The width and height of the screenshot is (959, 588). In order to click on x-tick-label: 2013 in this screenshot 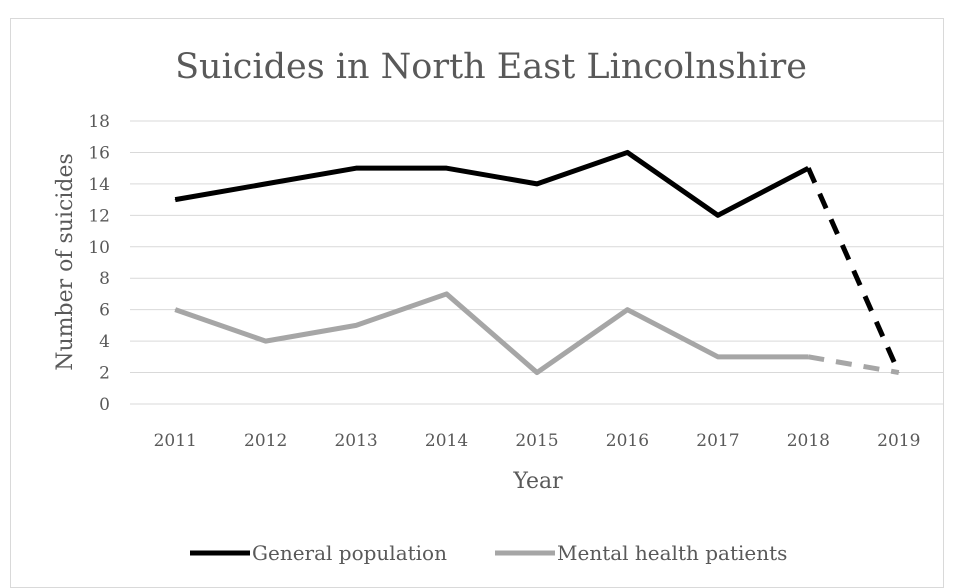, I will do `click(355, 441)`.